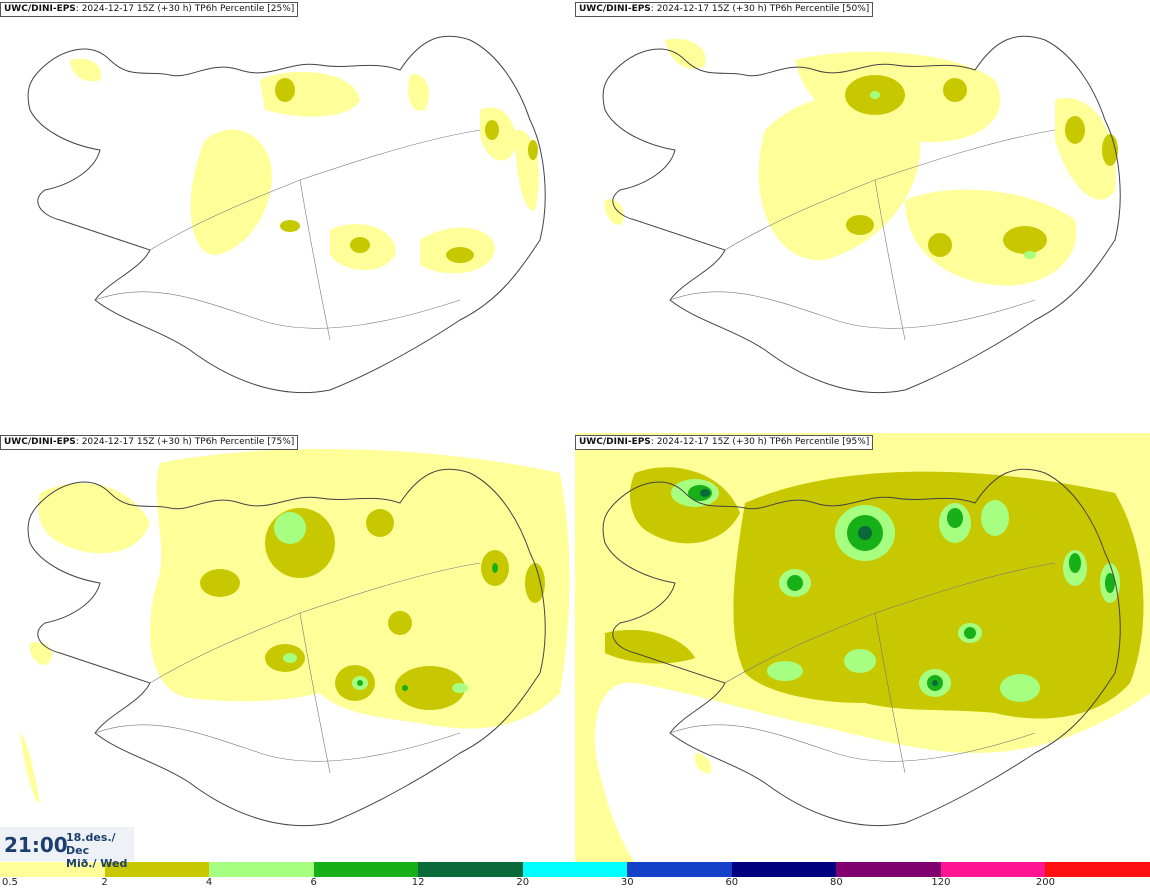 The image size is (1150, 891). Describe the element at coordinates (10, 882) in the screenshot. I see `legend-label: 0.5` at that location.